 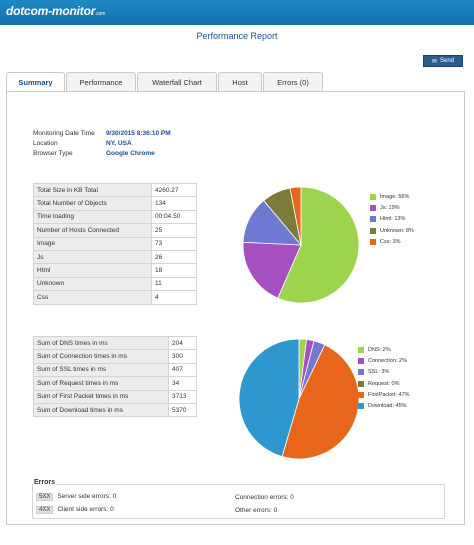 I want to click on object-types-pie-chart, so click(x=301, y=245).